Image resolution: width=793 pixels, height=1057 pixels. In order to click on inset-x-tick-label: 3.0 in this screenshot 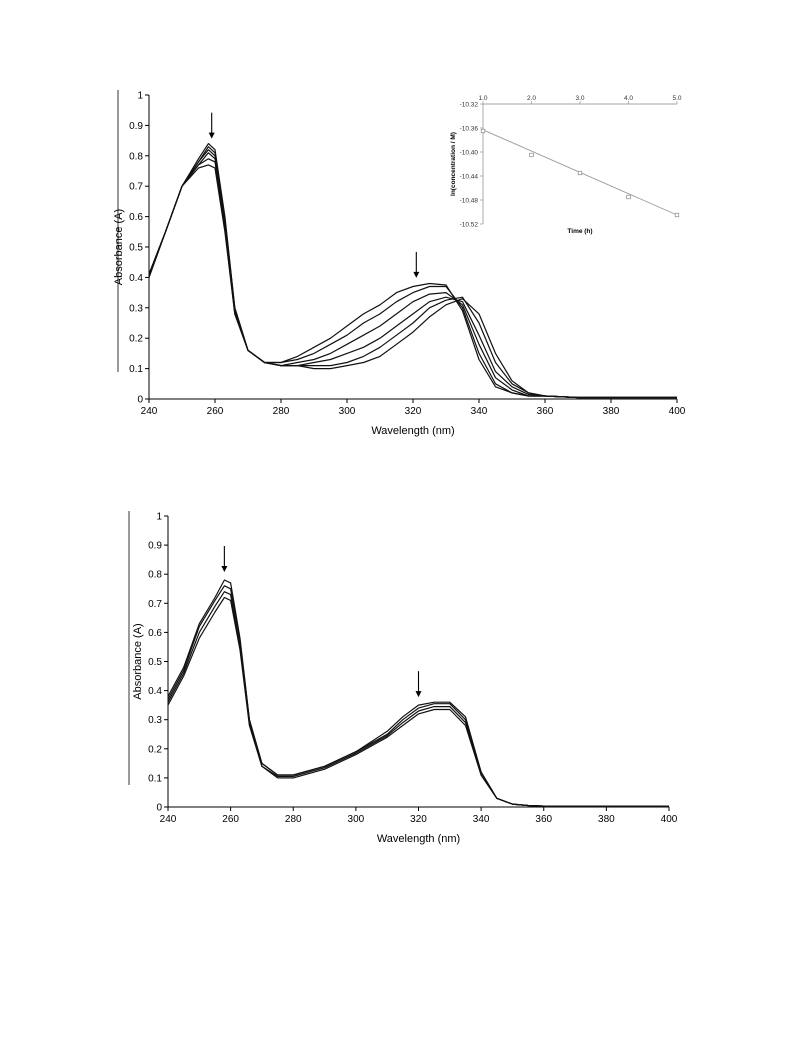, I will do `click(579, 98)`.